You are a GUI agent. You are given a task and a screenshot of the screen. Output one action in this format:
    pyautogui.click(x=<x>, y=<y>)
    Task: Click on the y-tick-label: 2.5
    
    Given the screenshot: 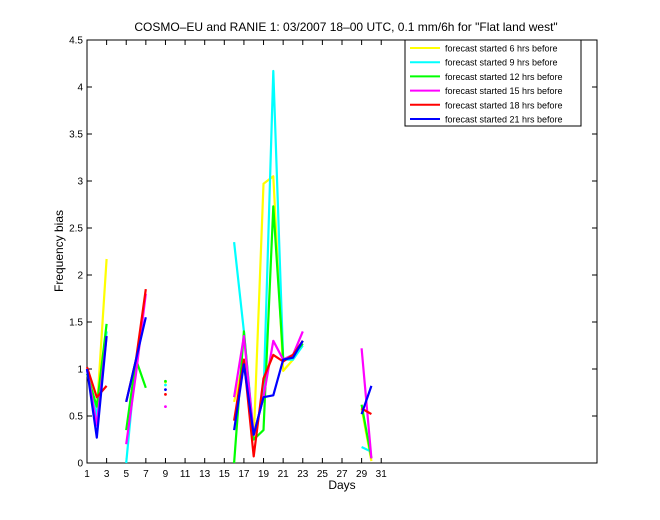 What is the action you would take?
    pyautogui.click(x=76, y=229)
    